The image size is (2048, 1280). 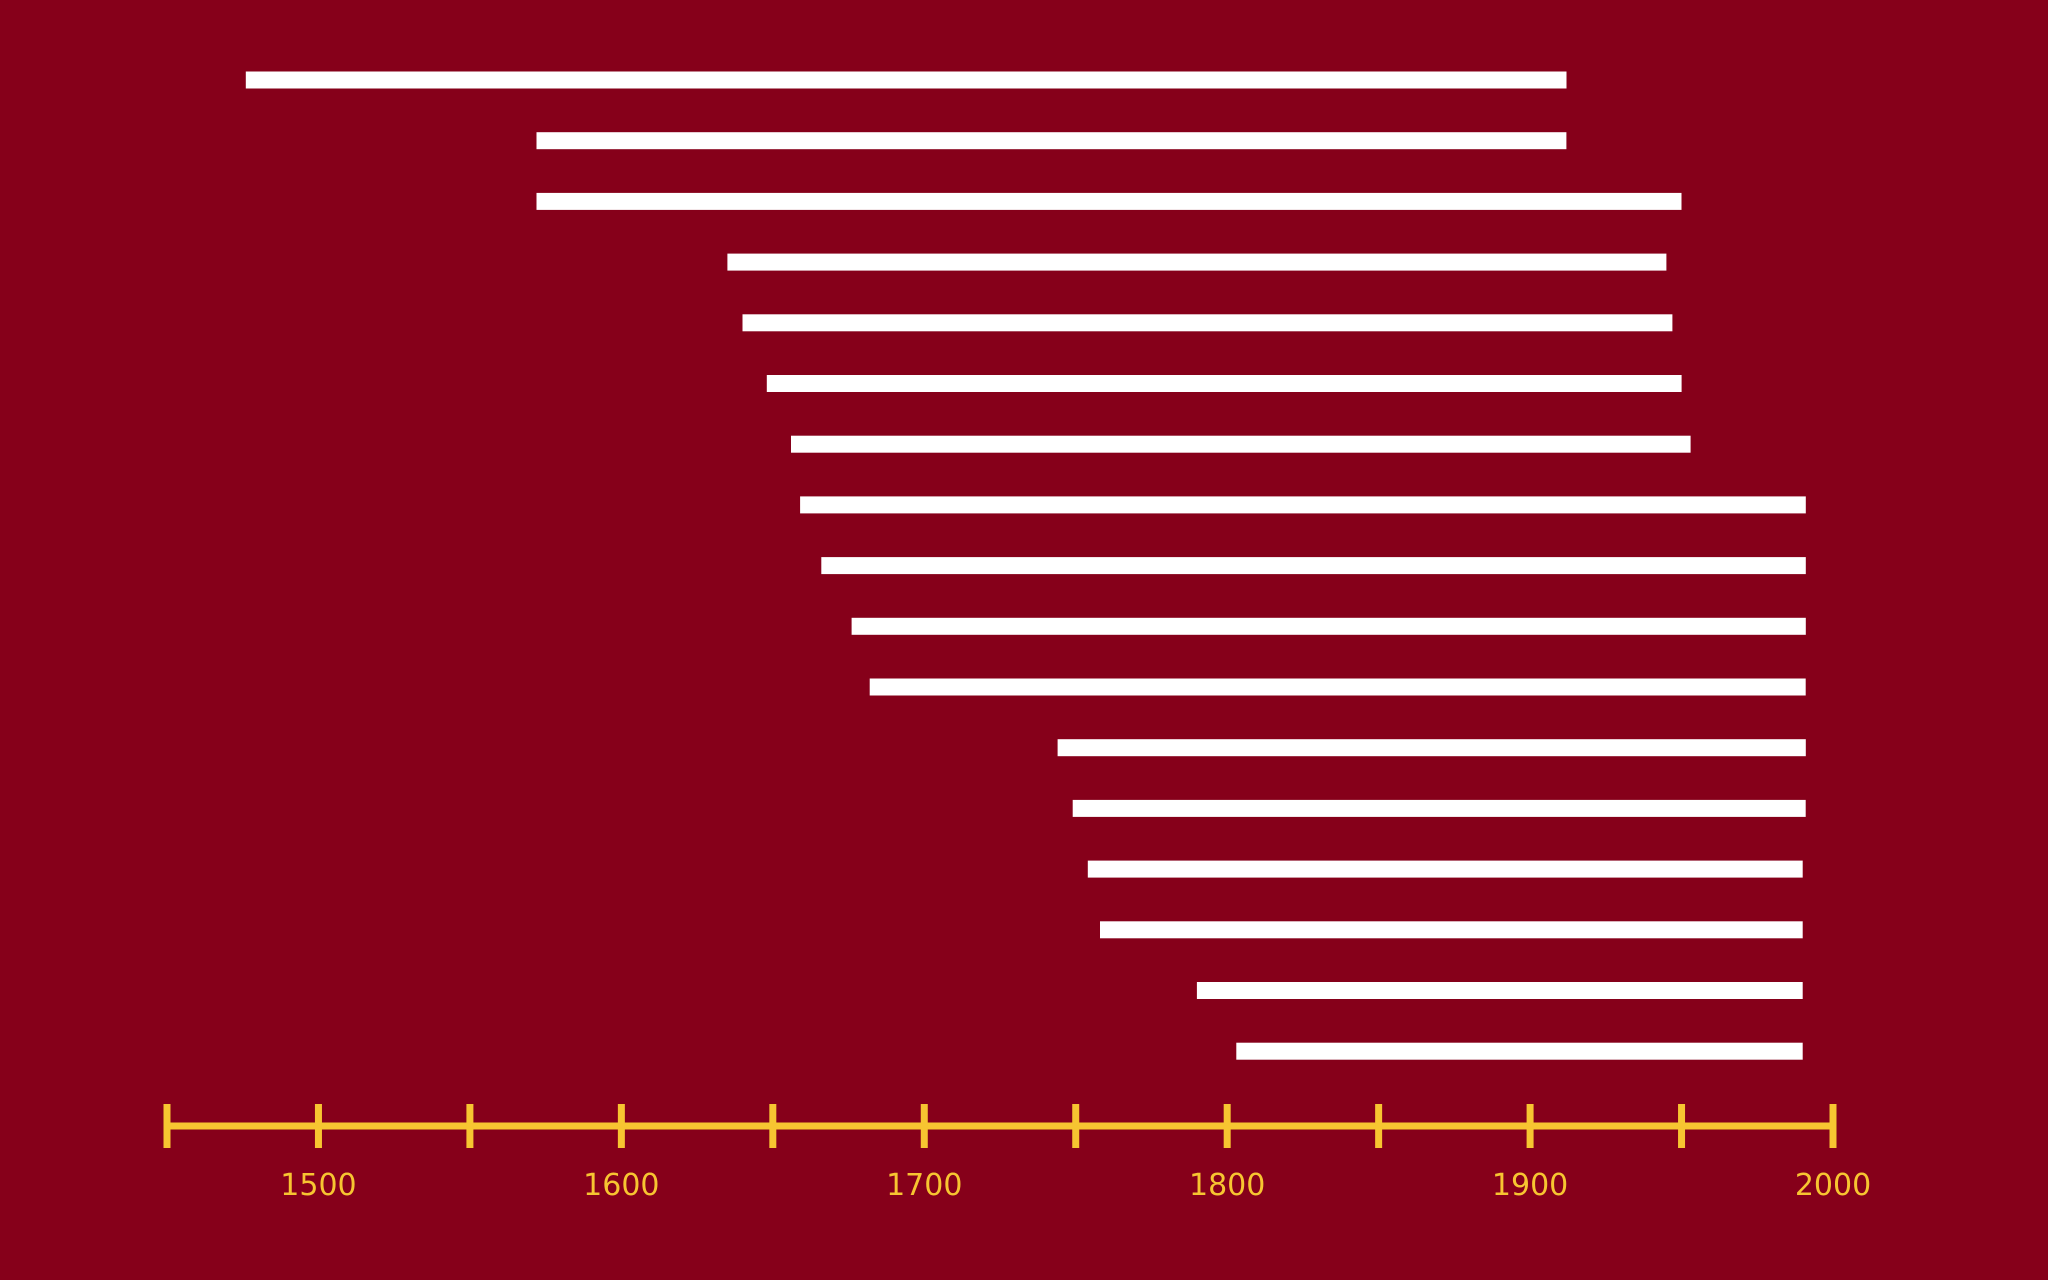 What do you see at coordinates (1227, 1185) in the screenshot?
I see `x-tick-label-1800: 1800` at bounding box center [1227, 1185].